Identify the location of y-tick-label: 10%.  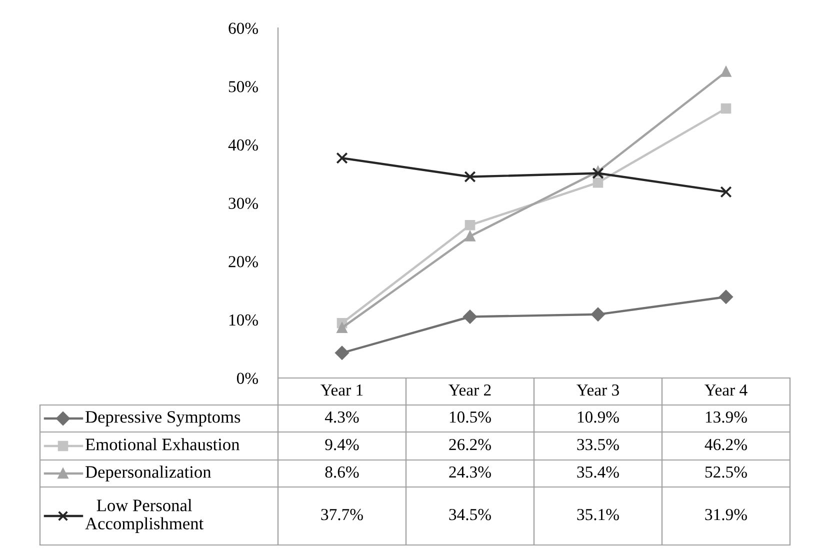
(243, 320).